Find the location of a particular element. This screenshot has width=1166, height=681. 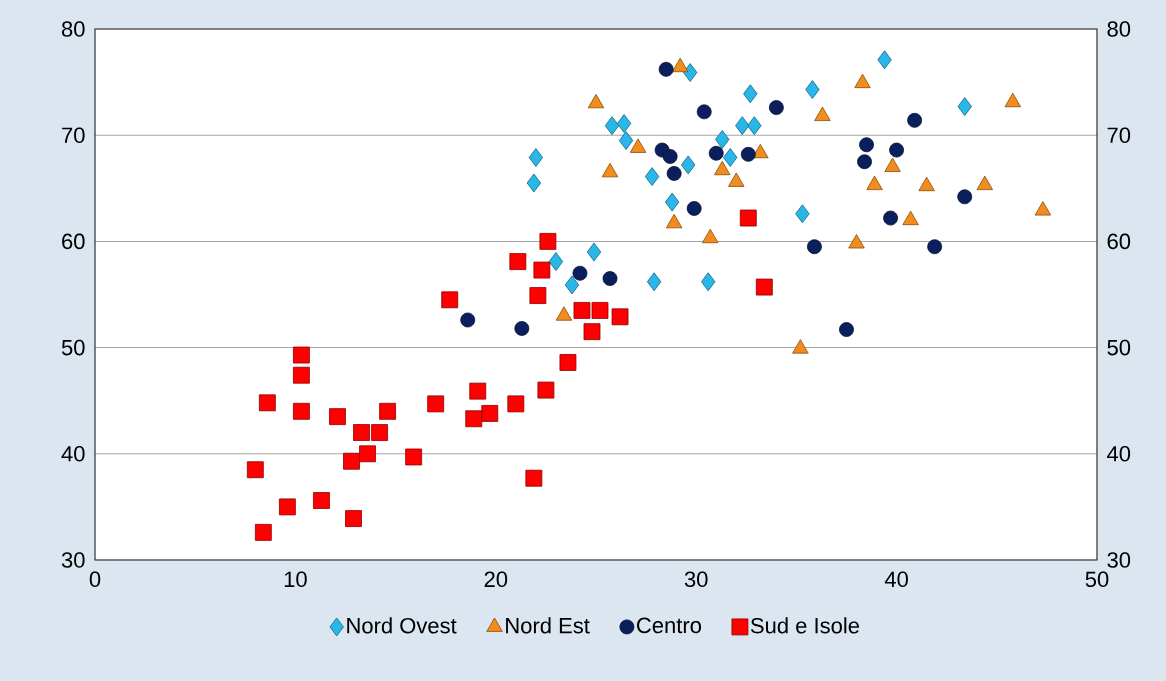

legend-label: Nord Est is located at coordinates (548, 625).